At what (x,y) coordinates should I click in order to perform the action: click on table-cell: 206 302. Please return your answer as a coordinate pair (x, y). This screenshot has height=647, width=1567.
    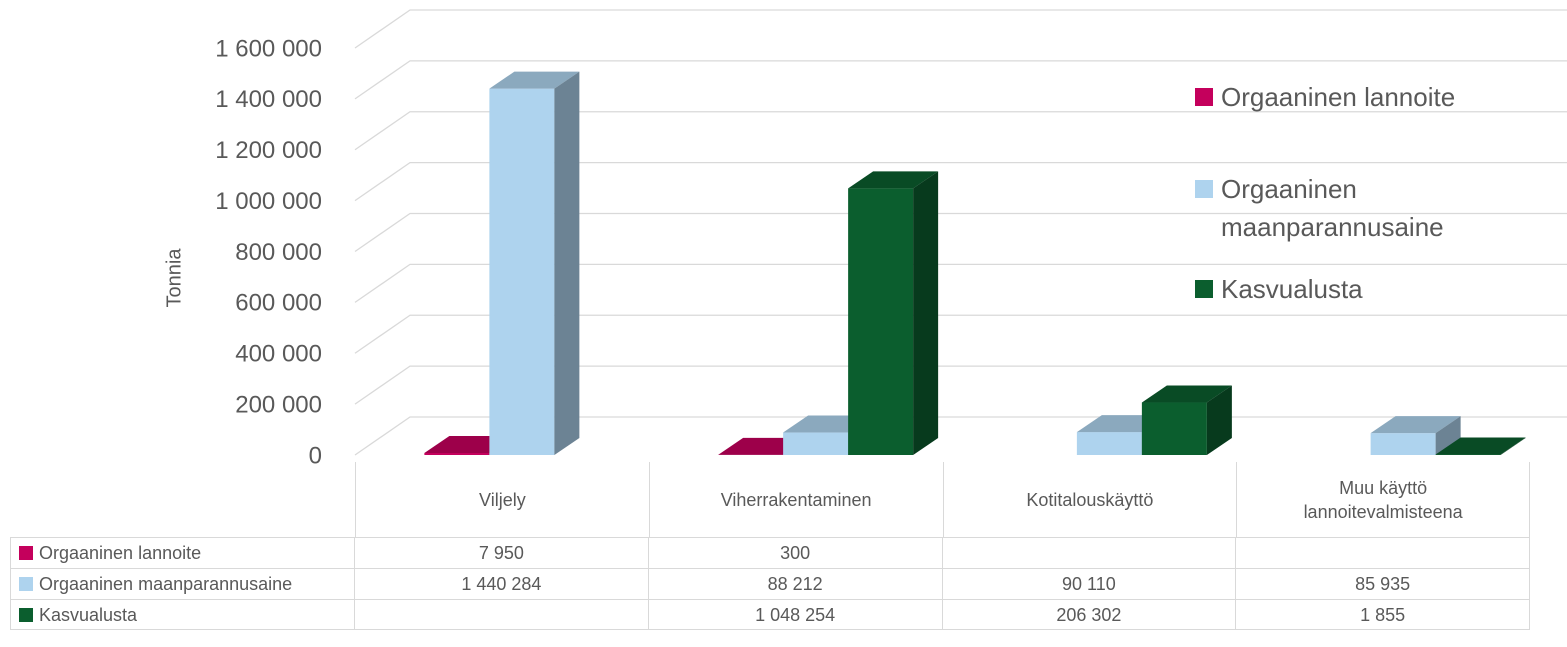
    Looking at the image, I should click on (1089, 614).